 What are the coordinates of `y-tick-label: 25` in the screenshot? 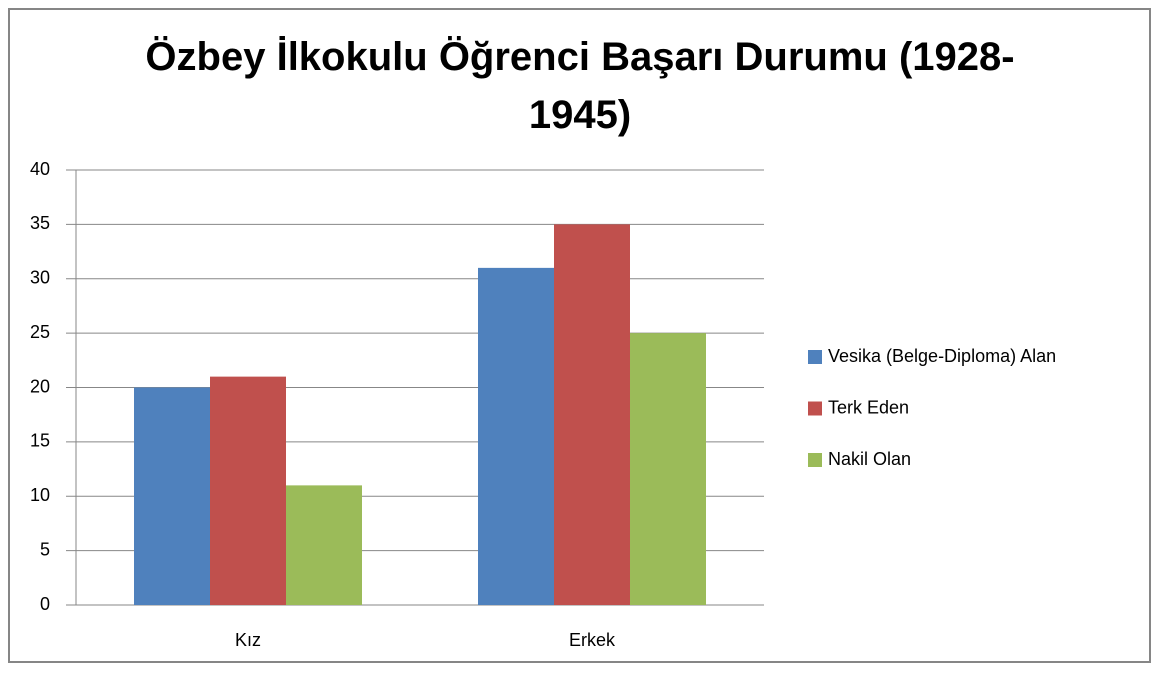 It's located at (40, 332).